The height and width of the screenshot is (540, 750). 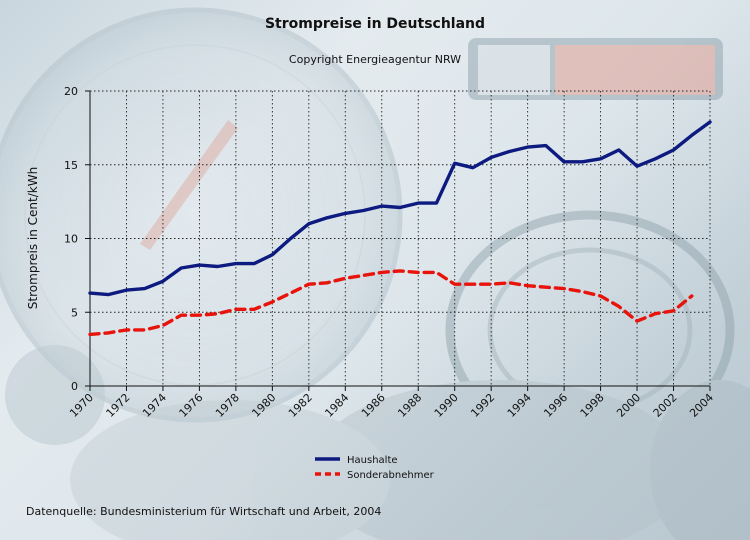 What do you see at coordinates (373, 405) in the screenshot?
I see `x-tick-label: 1986` at bounding box center [373, 405].